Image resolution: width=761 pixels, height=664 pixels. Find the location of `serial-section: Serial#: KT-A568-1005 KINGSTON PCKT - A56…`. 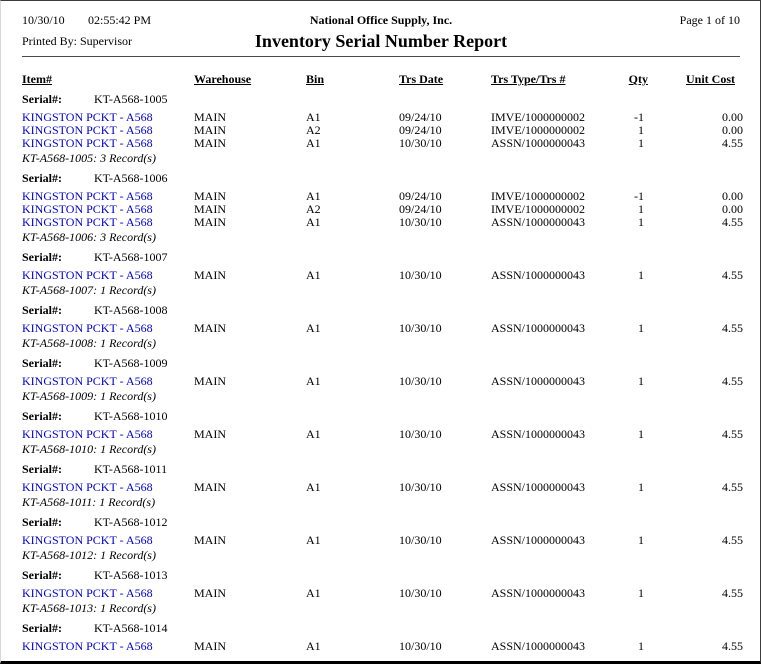

serial-section: Serial#: KT-A568-1005 KINGSTON PCKT - A56… is located at coordinates (380, 129).